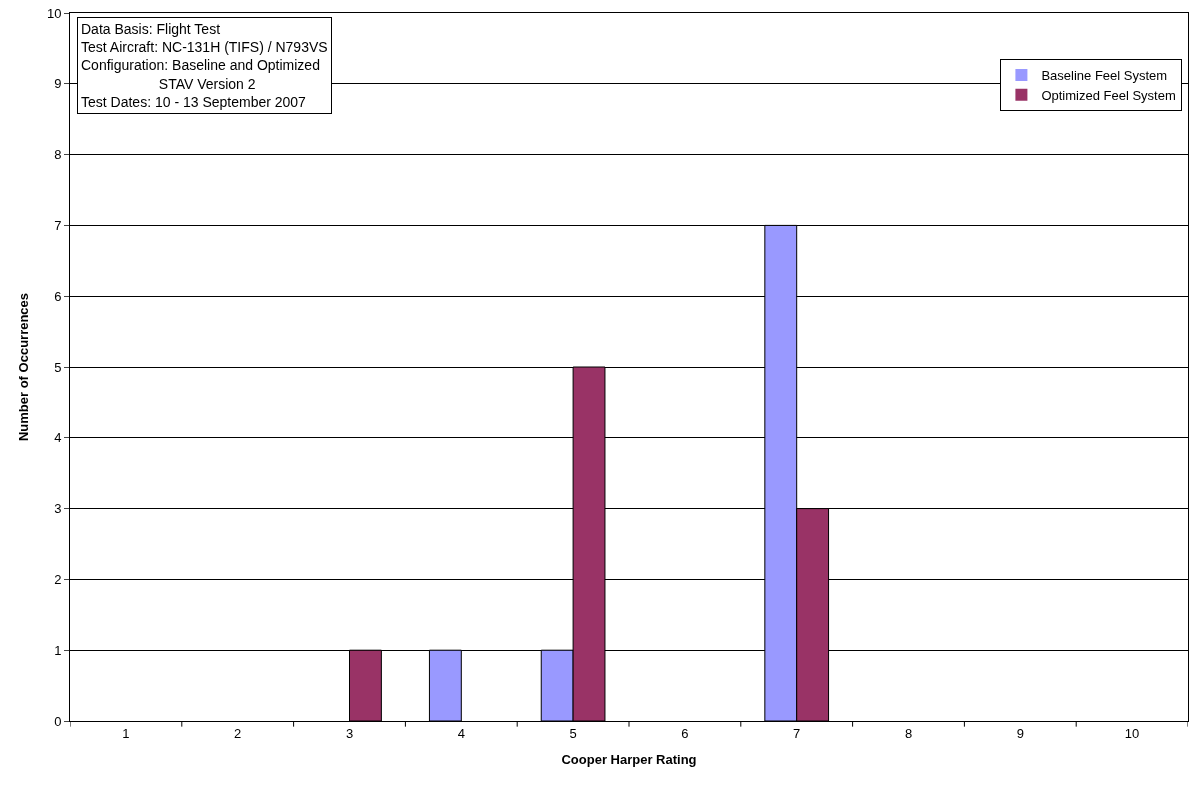 Image resolution: width=1192 pixels, height=799 pixels. I want to click on legend-label: Baseline Feel System, so click(1104, 76).